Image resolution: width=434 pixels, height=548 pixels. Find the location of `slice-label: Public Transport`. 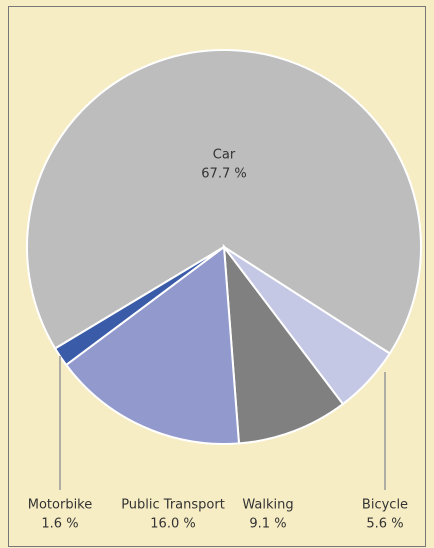

slice-label: Public Transport is located at coordinates (173, 505).